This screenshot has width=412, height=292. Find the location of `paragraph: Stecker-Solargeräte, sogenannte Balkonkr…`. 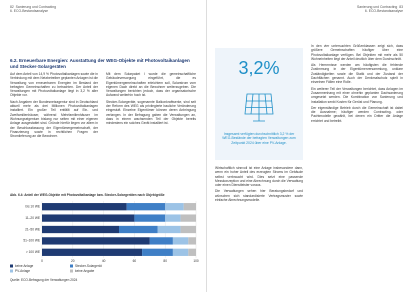

paragraph: Stecker-Solargeräte, sogenannte Balkonkr… is located at coordinates (151, 112).